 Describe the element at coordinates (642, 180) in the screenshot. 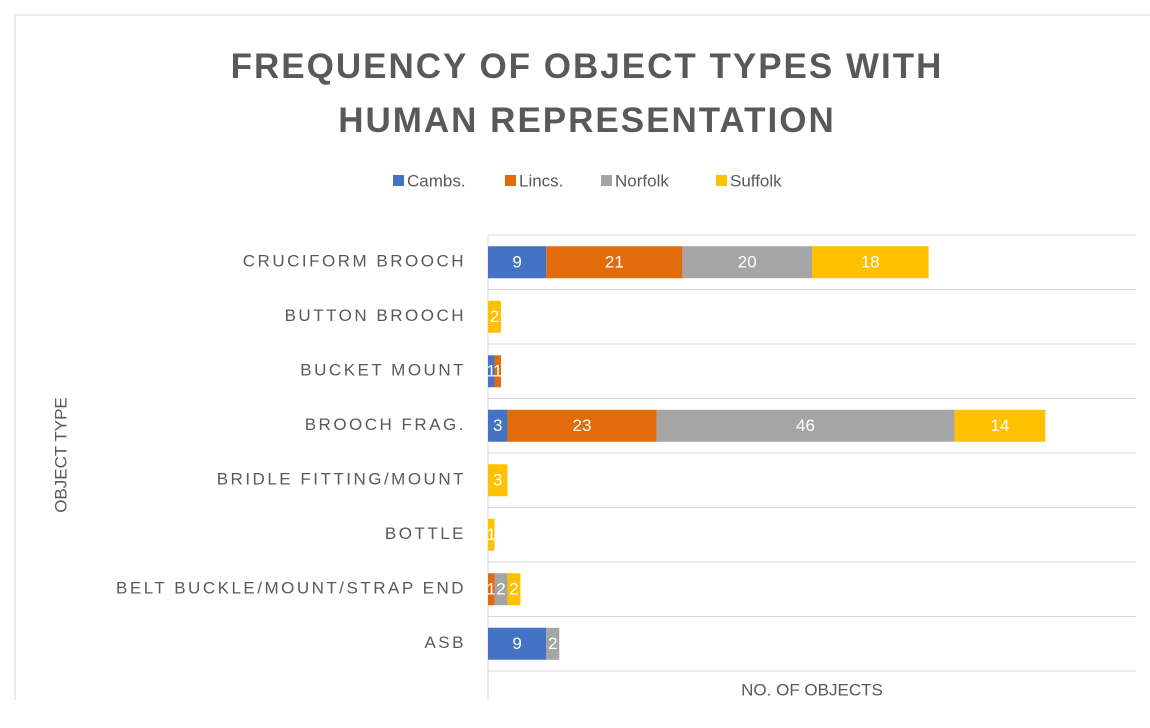

I see `legend-label: Norfolk` at that location.